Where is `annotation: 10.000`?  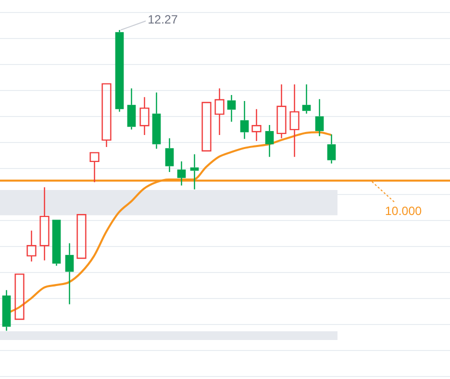
annotation: 10.000 is located at coordinates (403, 211).